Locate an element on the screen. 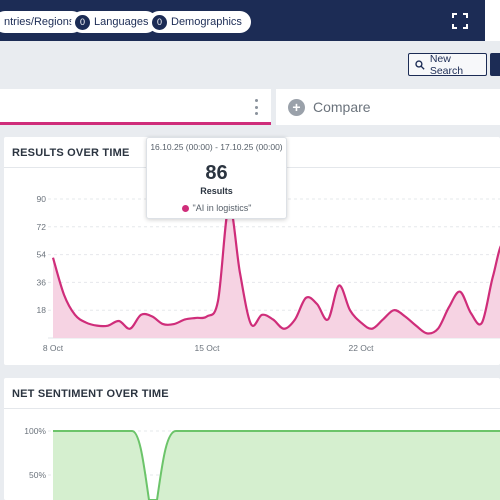 The height and width of the screenshot is (500, 500). more-options-icon is located at coordinates (257, 107).